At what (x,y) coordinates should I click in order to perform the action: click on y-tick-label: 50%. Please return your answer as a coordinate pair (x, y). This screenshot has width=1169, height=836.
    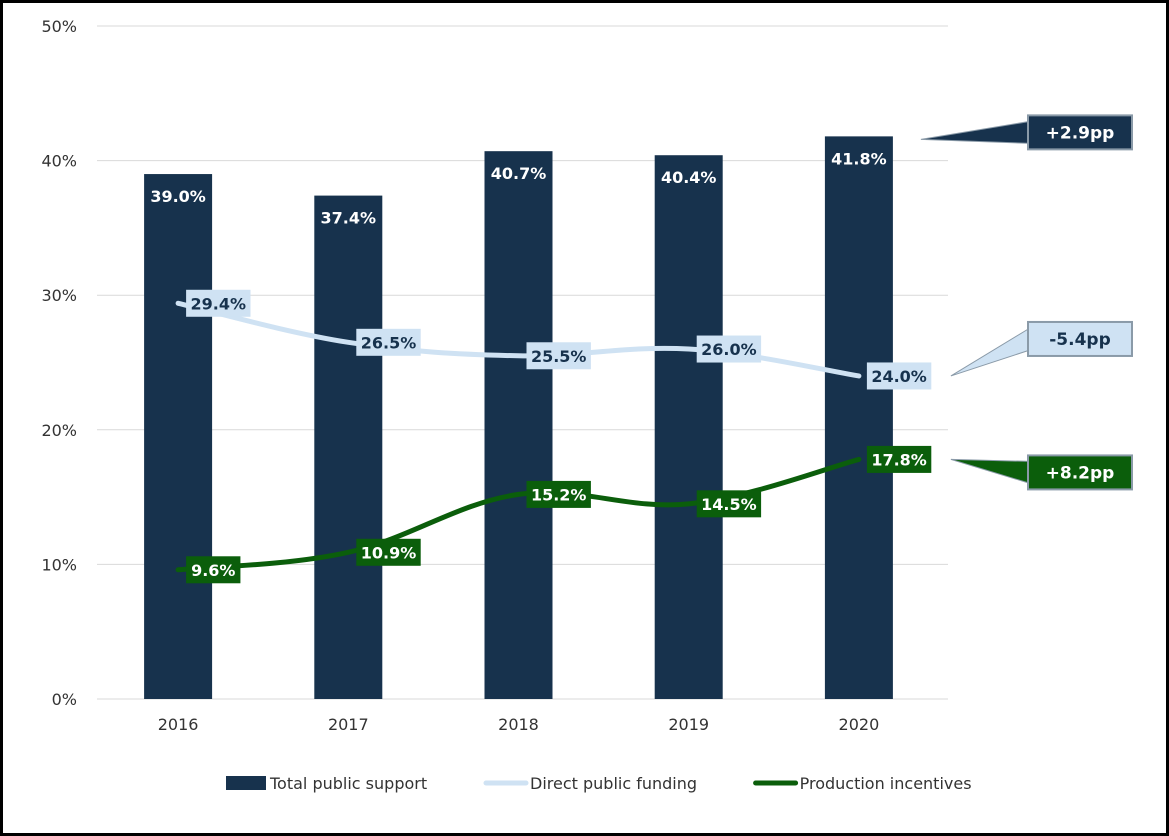
    Looking at the image, I should click on (59, 26).